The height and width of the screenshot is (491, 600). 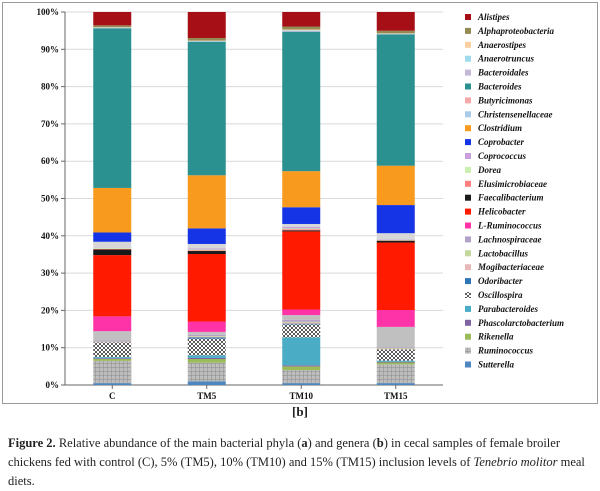 I want to click on x-tick-label-tm5: TM5, so click(x=206, y=396).